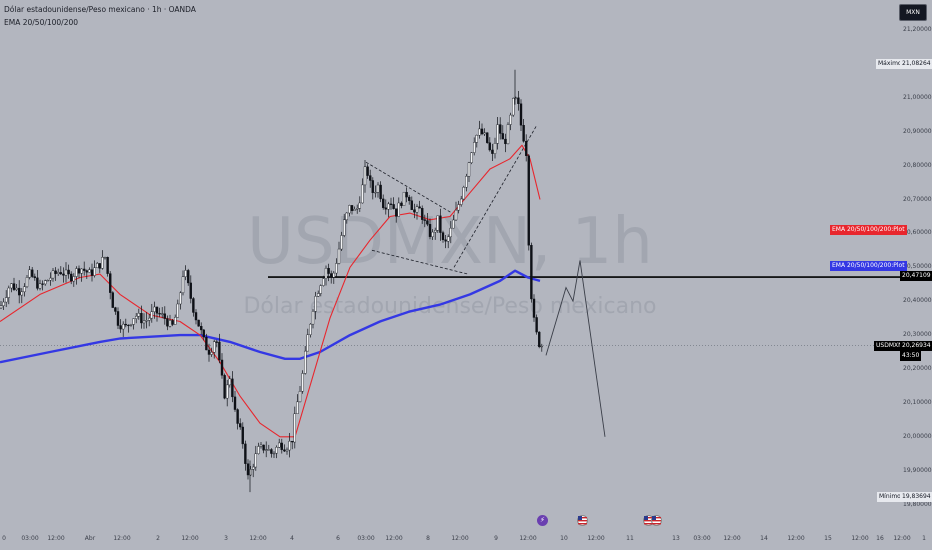 Image resolution: width=932 pixels, height=550 pixels. What do you see at coordinates (676, 538) in the screenshot?
I see `time-tick-label: 13` at bounding box center [676, 538].